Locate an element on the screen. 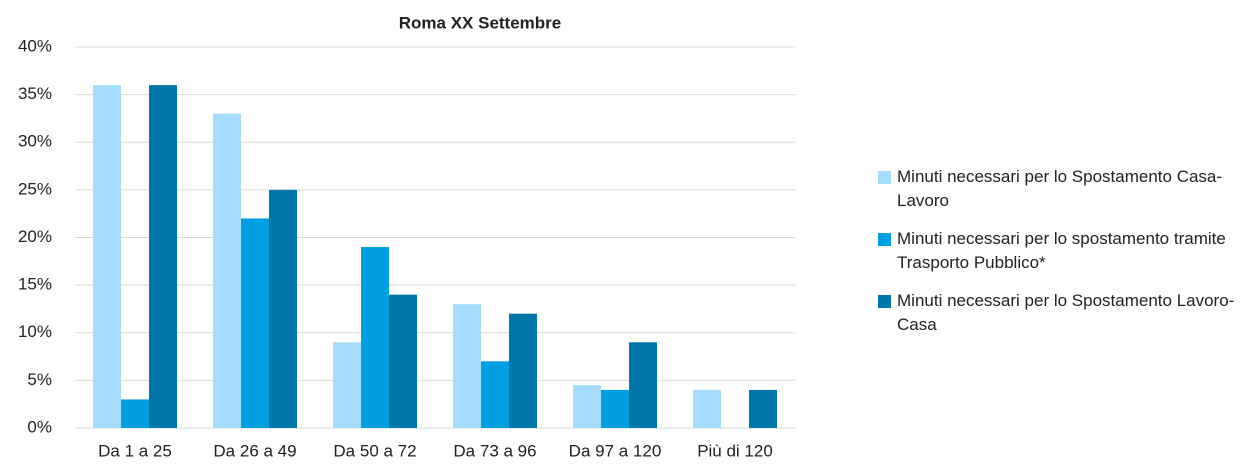  x-tick-label: Da 26 a 49 is located at coordinates (254, 450).